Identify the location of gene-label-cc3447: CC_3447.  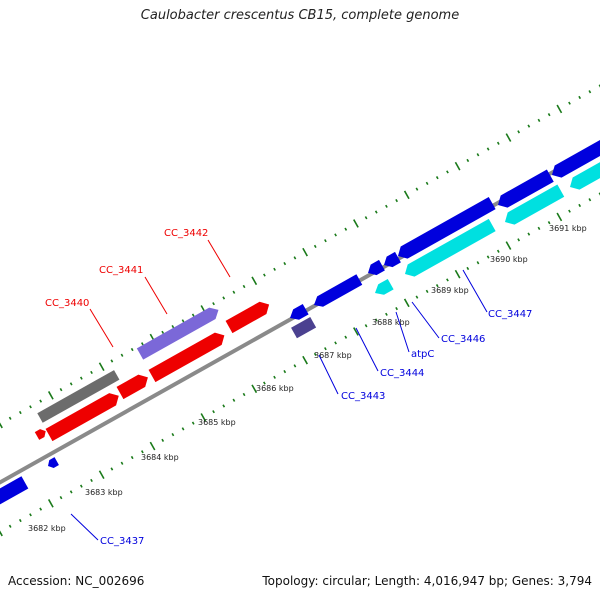
(510, 314).